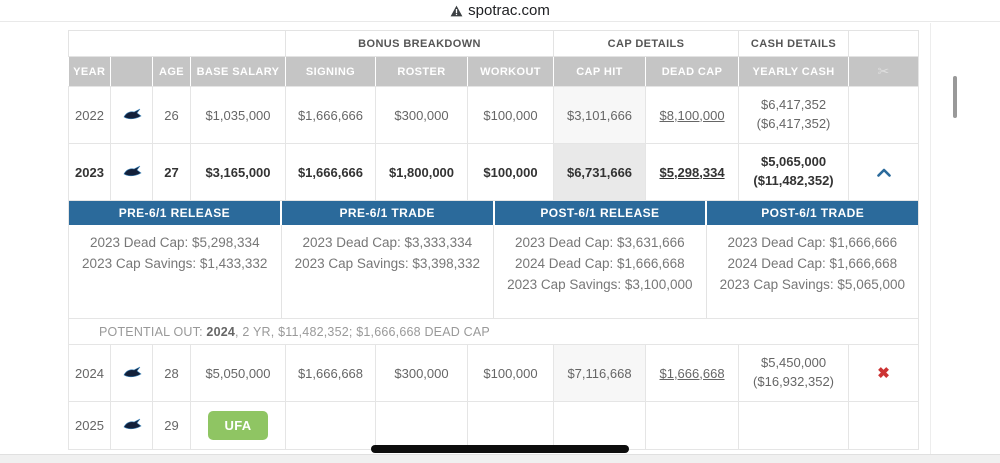 This screenshot has width=1000, height=463. I want to click on dead-cap-cell: $8,100,000, so click(692, 115).